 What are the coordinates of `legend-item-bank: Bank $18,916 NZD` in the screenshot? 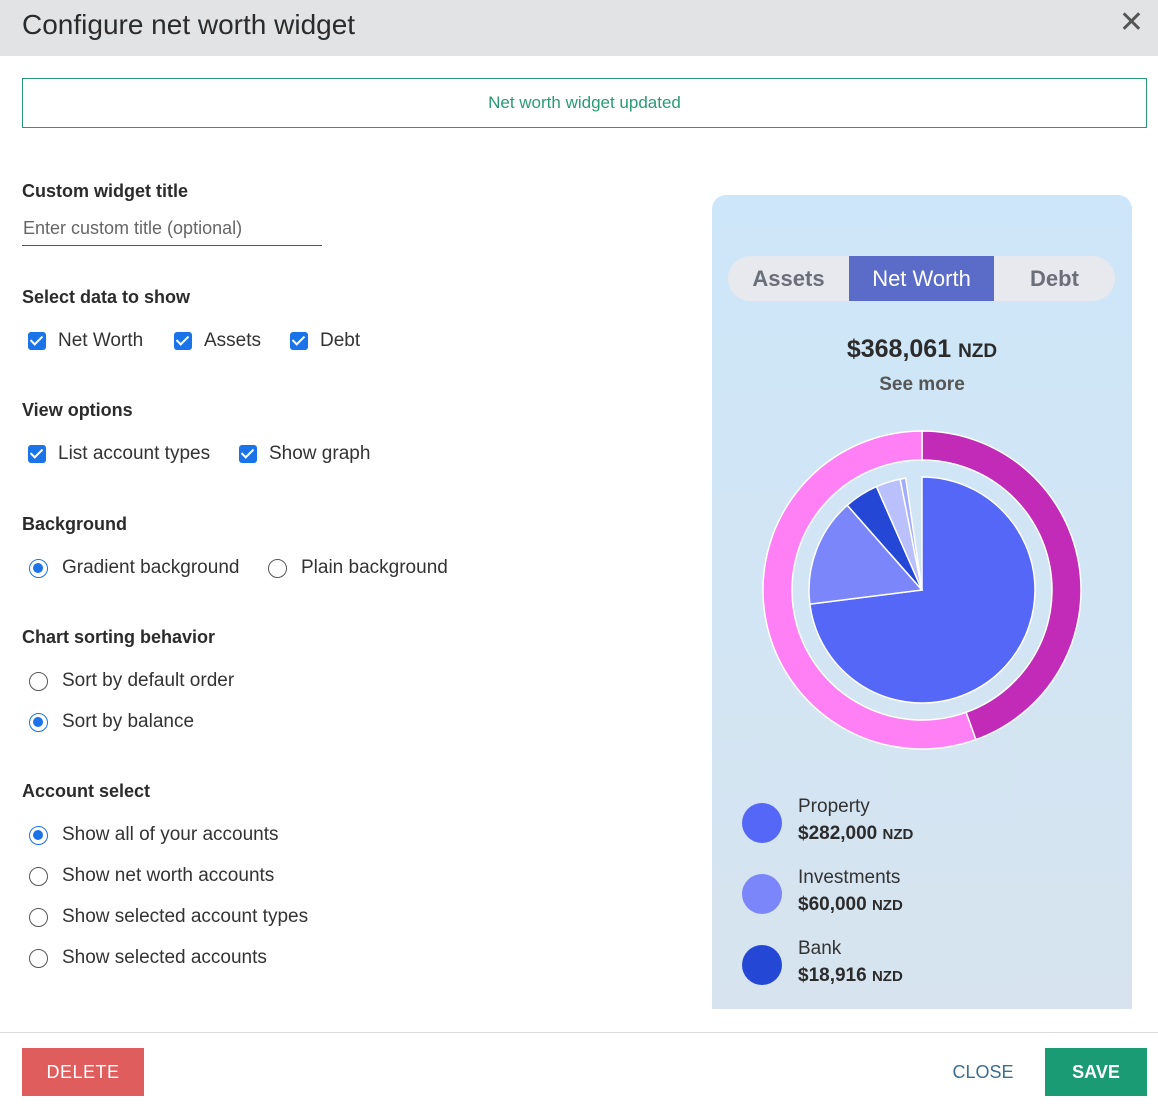 It's located at (822, 964).